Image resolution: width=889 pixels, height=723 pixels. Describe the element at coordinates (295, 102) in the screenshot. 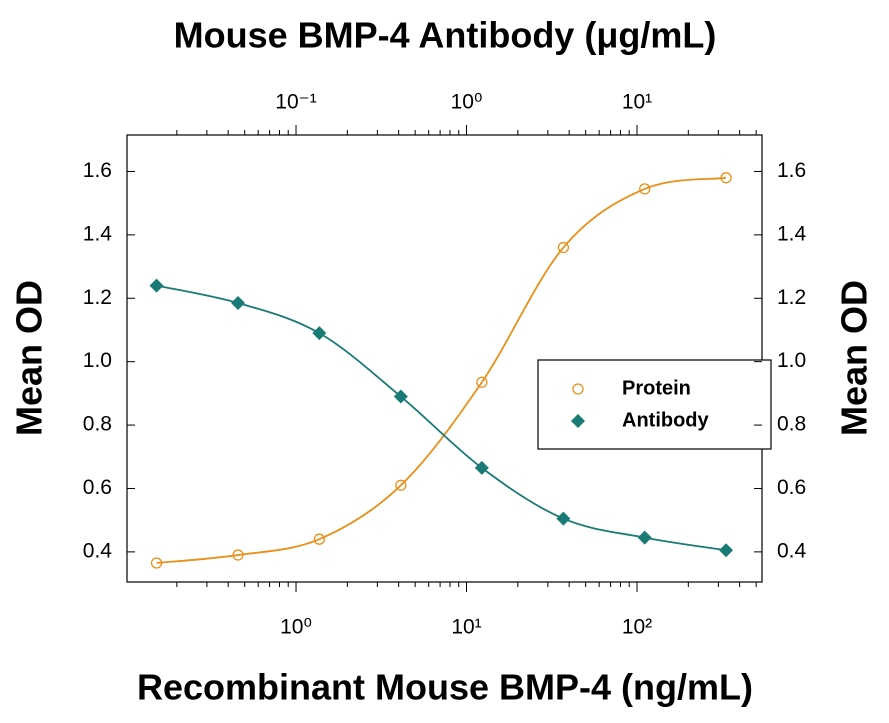

I see `x-tick-label: 10⁻¹` at that location.